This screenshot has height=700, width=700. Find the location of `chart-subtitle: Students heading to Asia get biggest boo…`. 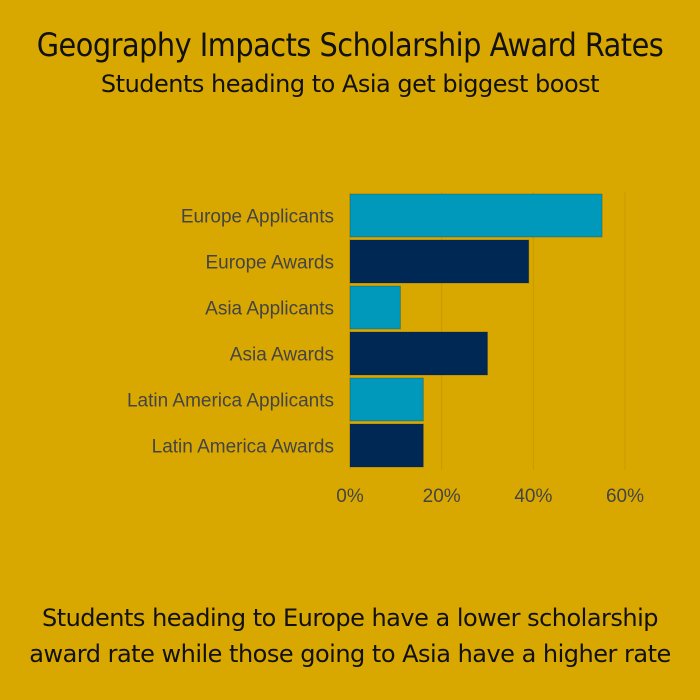

chart-subtitle: Students heading to Asia get biggest boo… is located at coordinates (350, 84).